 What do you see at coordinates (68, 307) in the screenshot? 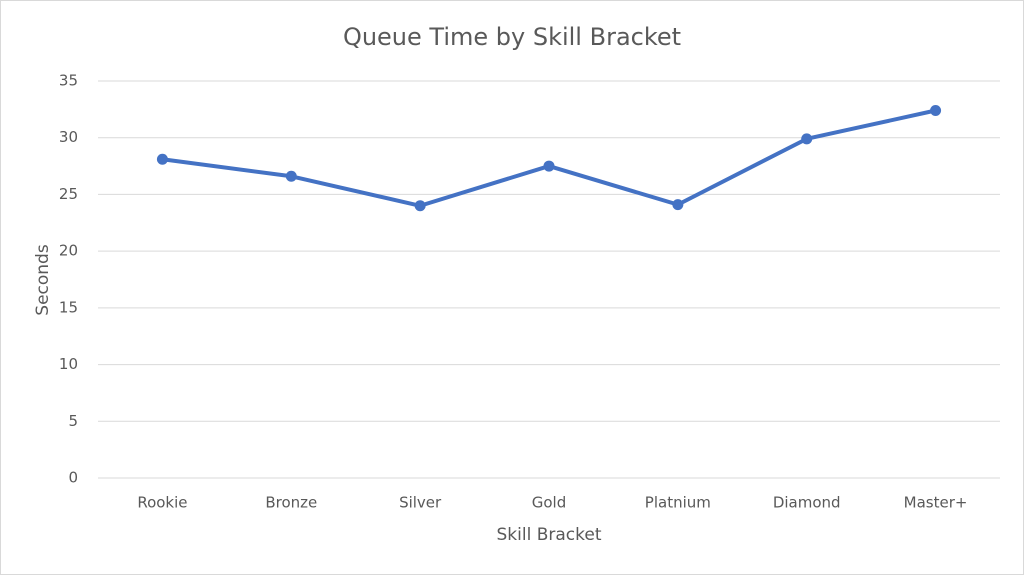
I see `y-tick-label: 15` at bounding box center [68, 307].